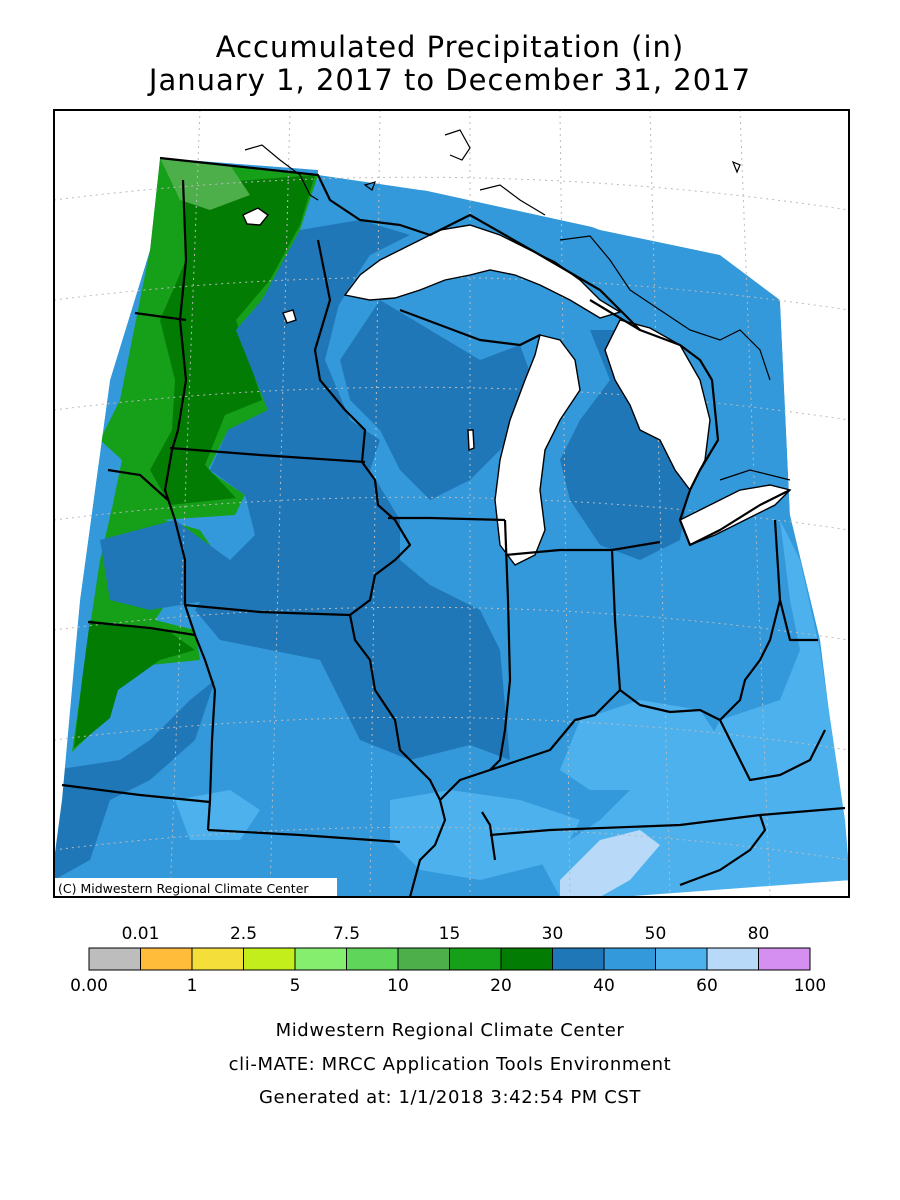  I want to click on legend-top-label: 7.5, so click(346, 934).